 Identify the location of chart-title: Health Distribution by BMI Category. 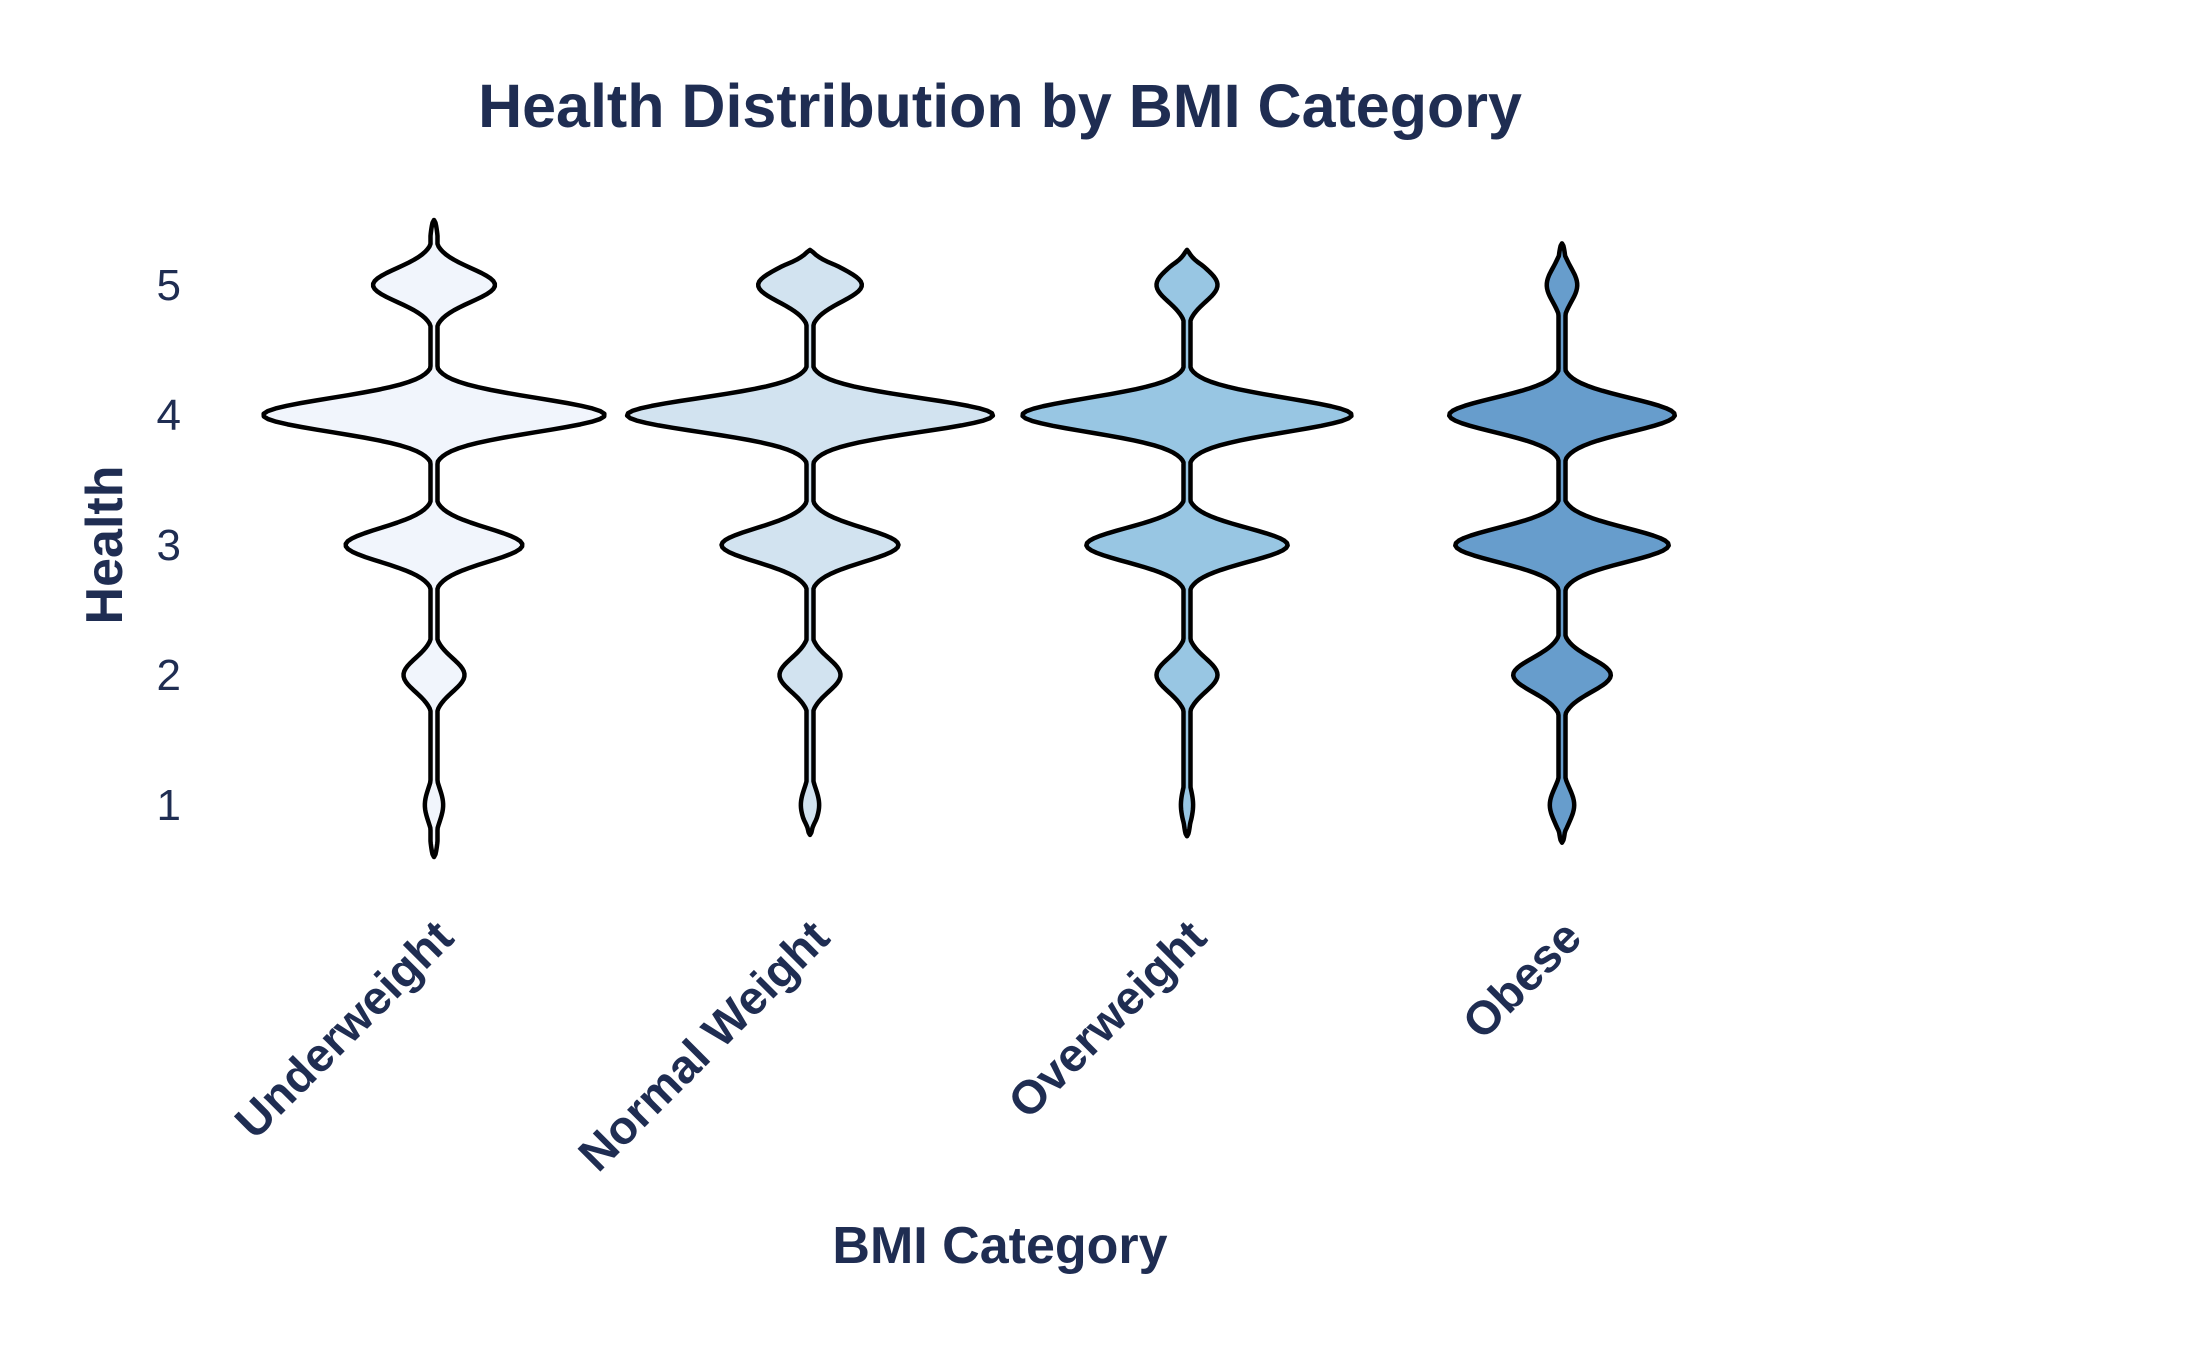
(1000, 106).